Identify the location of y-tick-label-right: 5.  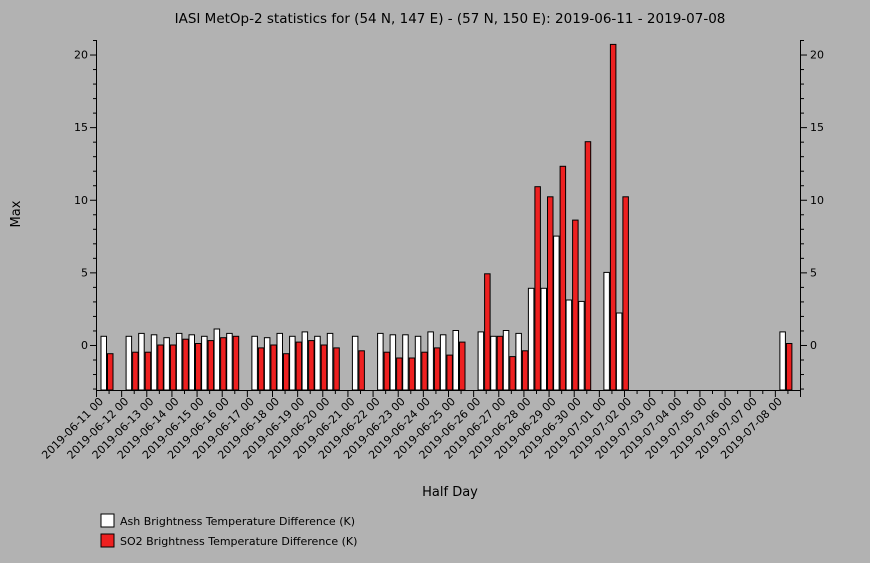
(813, 272).